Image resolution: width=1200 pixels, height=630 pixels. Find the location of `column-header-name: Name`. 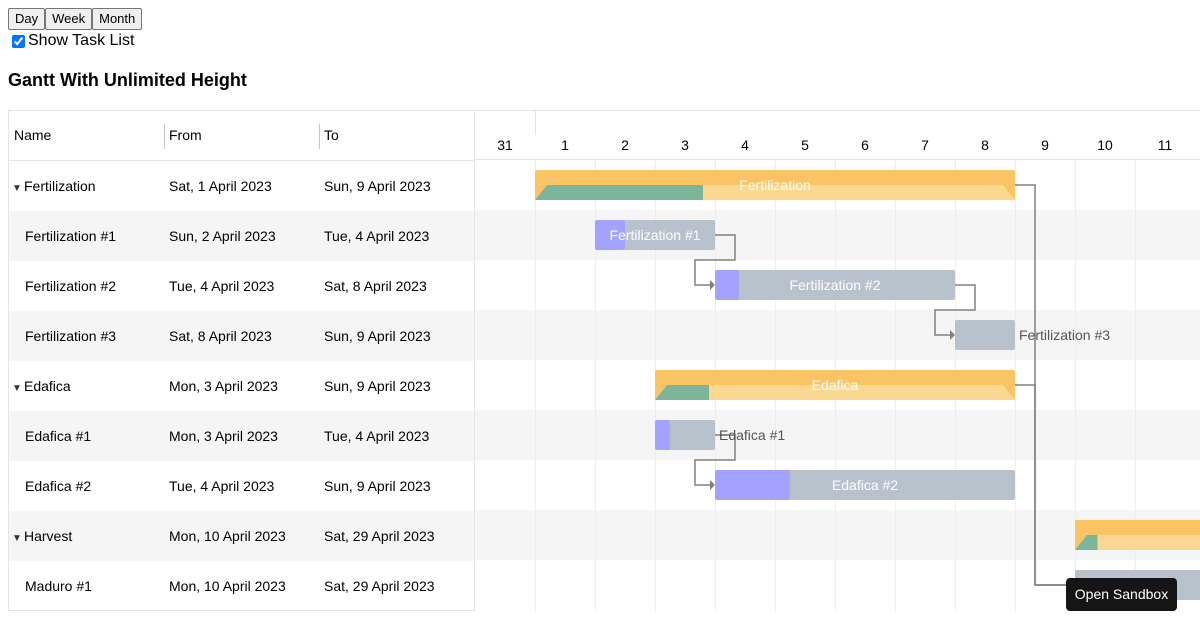

column-header-name: Name is located at coordinates (33, 135).